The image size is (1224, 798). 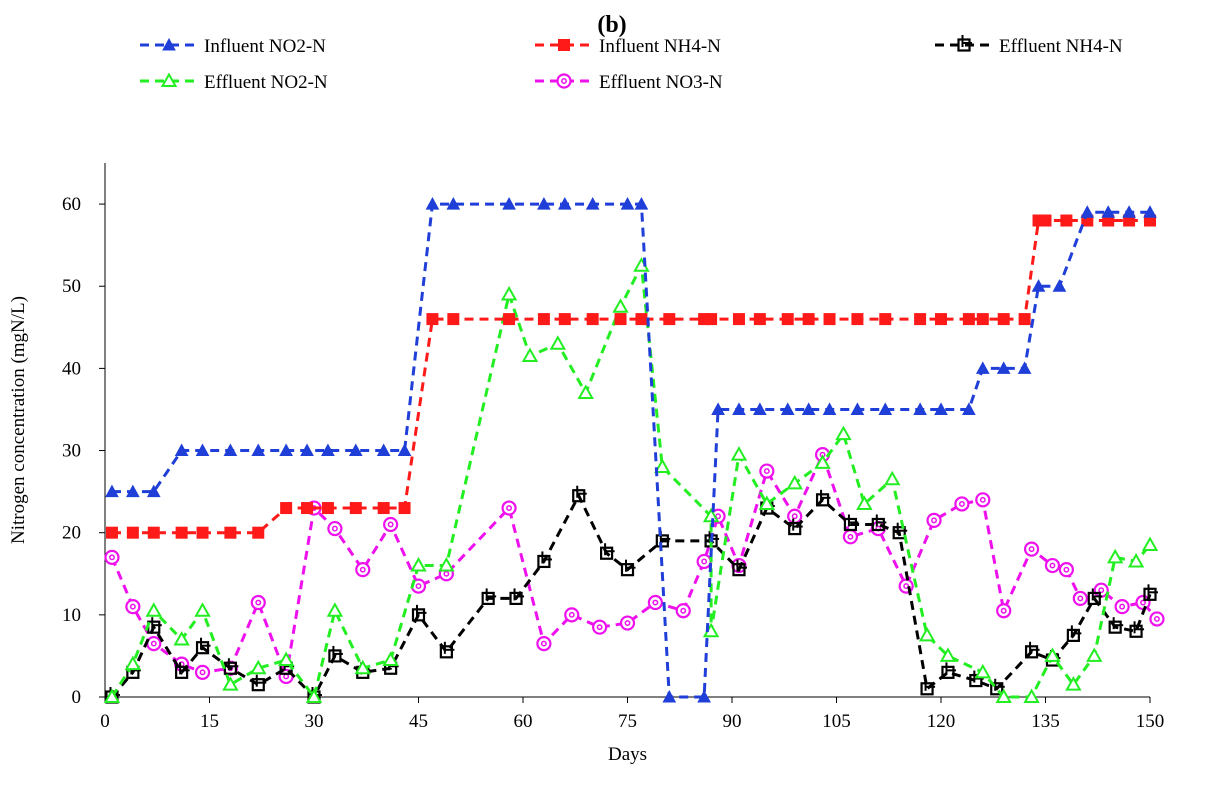 What do you see at coordinates (71, 368) in the screenshot?
I see `y-tick-label: 40` at bounding box center [71, 368].